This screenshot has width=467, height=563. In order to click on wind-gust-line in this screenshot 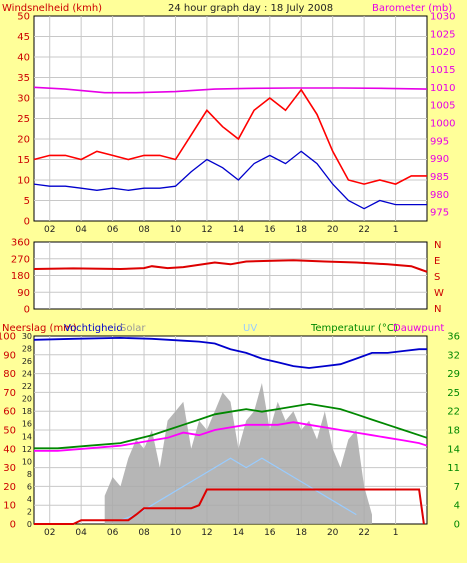, I will do `click(230, 136)`.